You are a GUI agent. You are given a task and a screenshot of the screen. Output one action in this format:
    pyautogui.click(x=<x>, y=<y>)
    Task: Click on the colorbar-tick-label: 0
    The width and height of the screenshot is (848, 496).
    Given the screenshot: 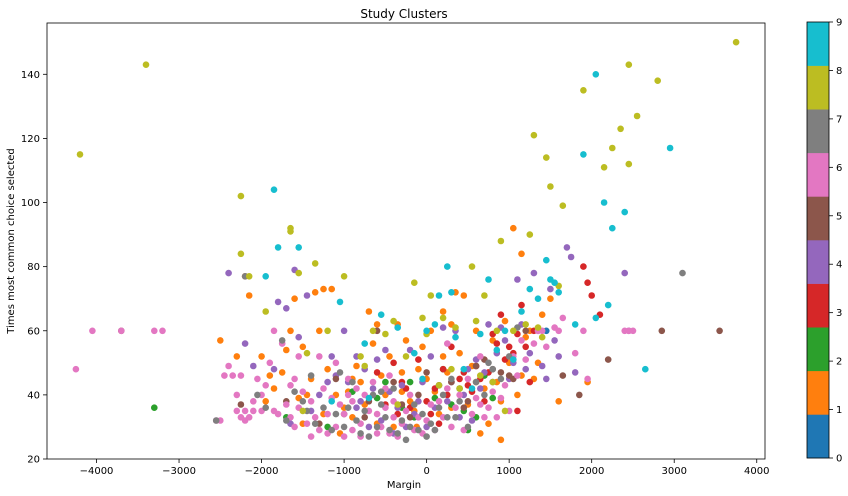 What is the action you would take?
    pyautogui.click(x=839, y=459)
    